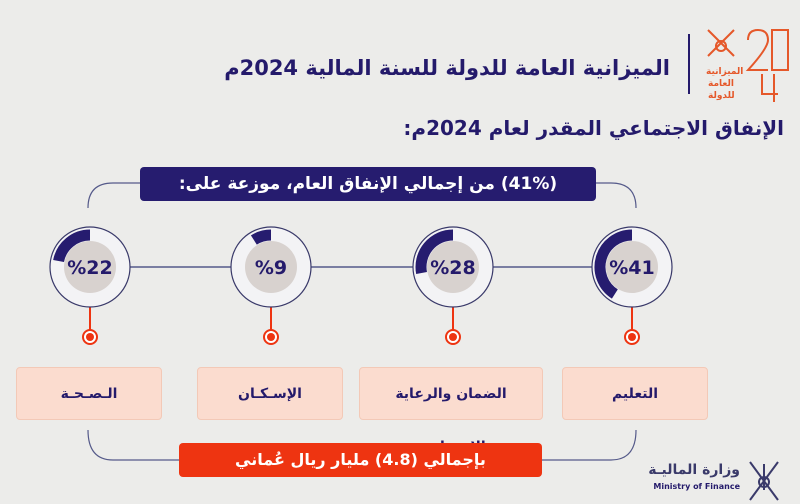 This screenshot has height=504, width=800. Describe the element at coordinates (721, 84) in the screenshot. I see `svg-text: العامة` at that location.